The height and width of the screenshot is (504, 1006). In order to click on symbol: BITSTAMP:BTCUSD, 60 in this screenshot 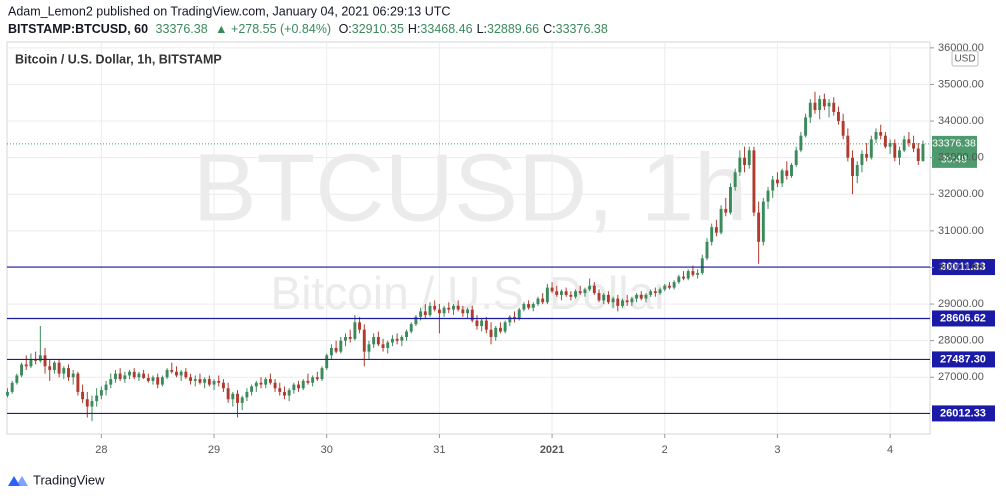, I will do `click(78, 29)`.